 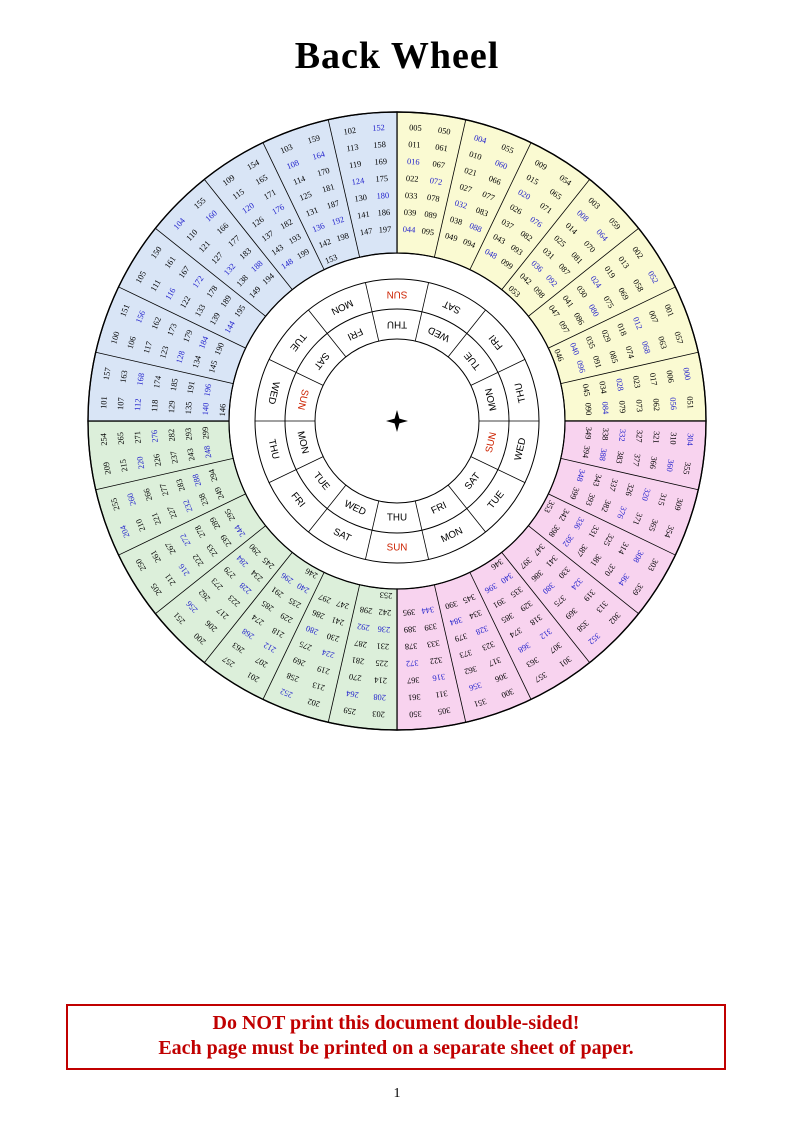 What do you see at coordinates (475, 227) in the screenshot?
I see `year-088: 088` at bounding box center [475, 227].